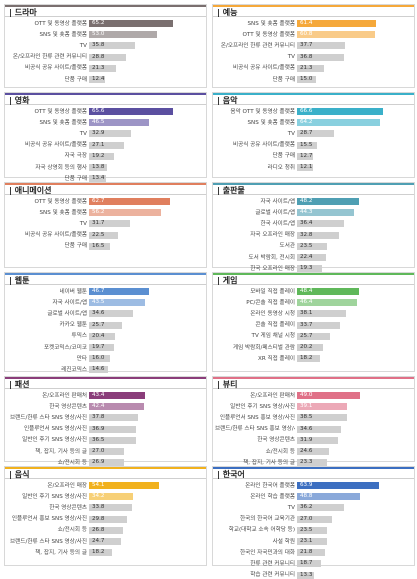 The height and width of the screenshot is (579, 417). I want to click on data-label: 46.4, so click(306, 302).